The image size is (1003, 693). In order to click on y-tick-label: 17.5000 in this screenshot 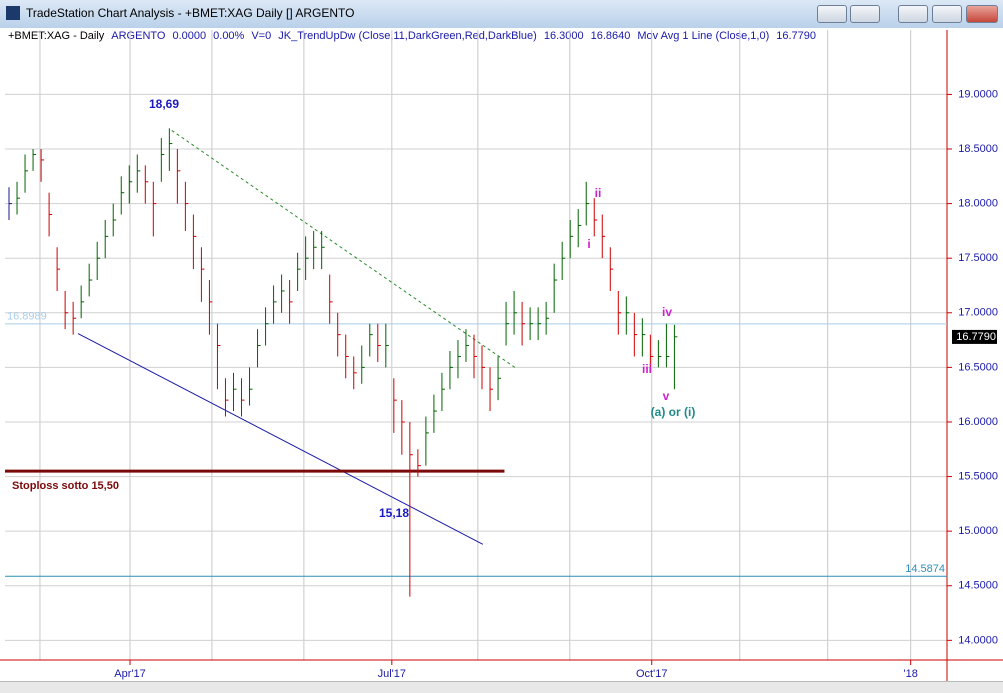, I will do `click(978, 258)`.